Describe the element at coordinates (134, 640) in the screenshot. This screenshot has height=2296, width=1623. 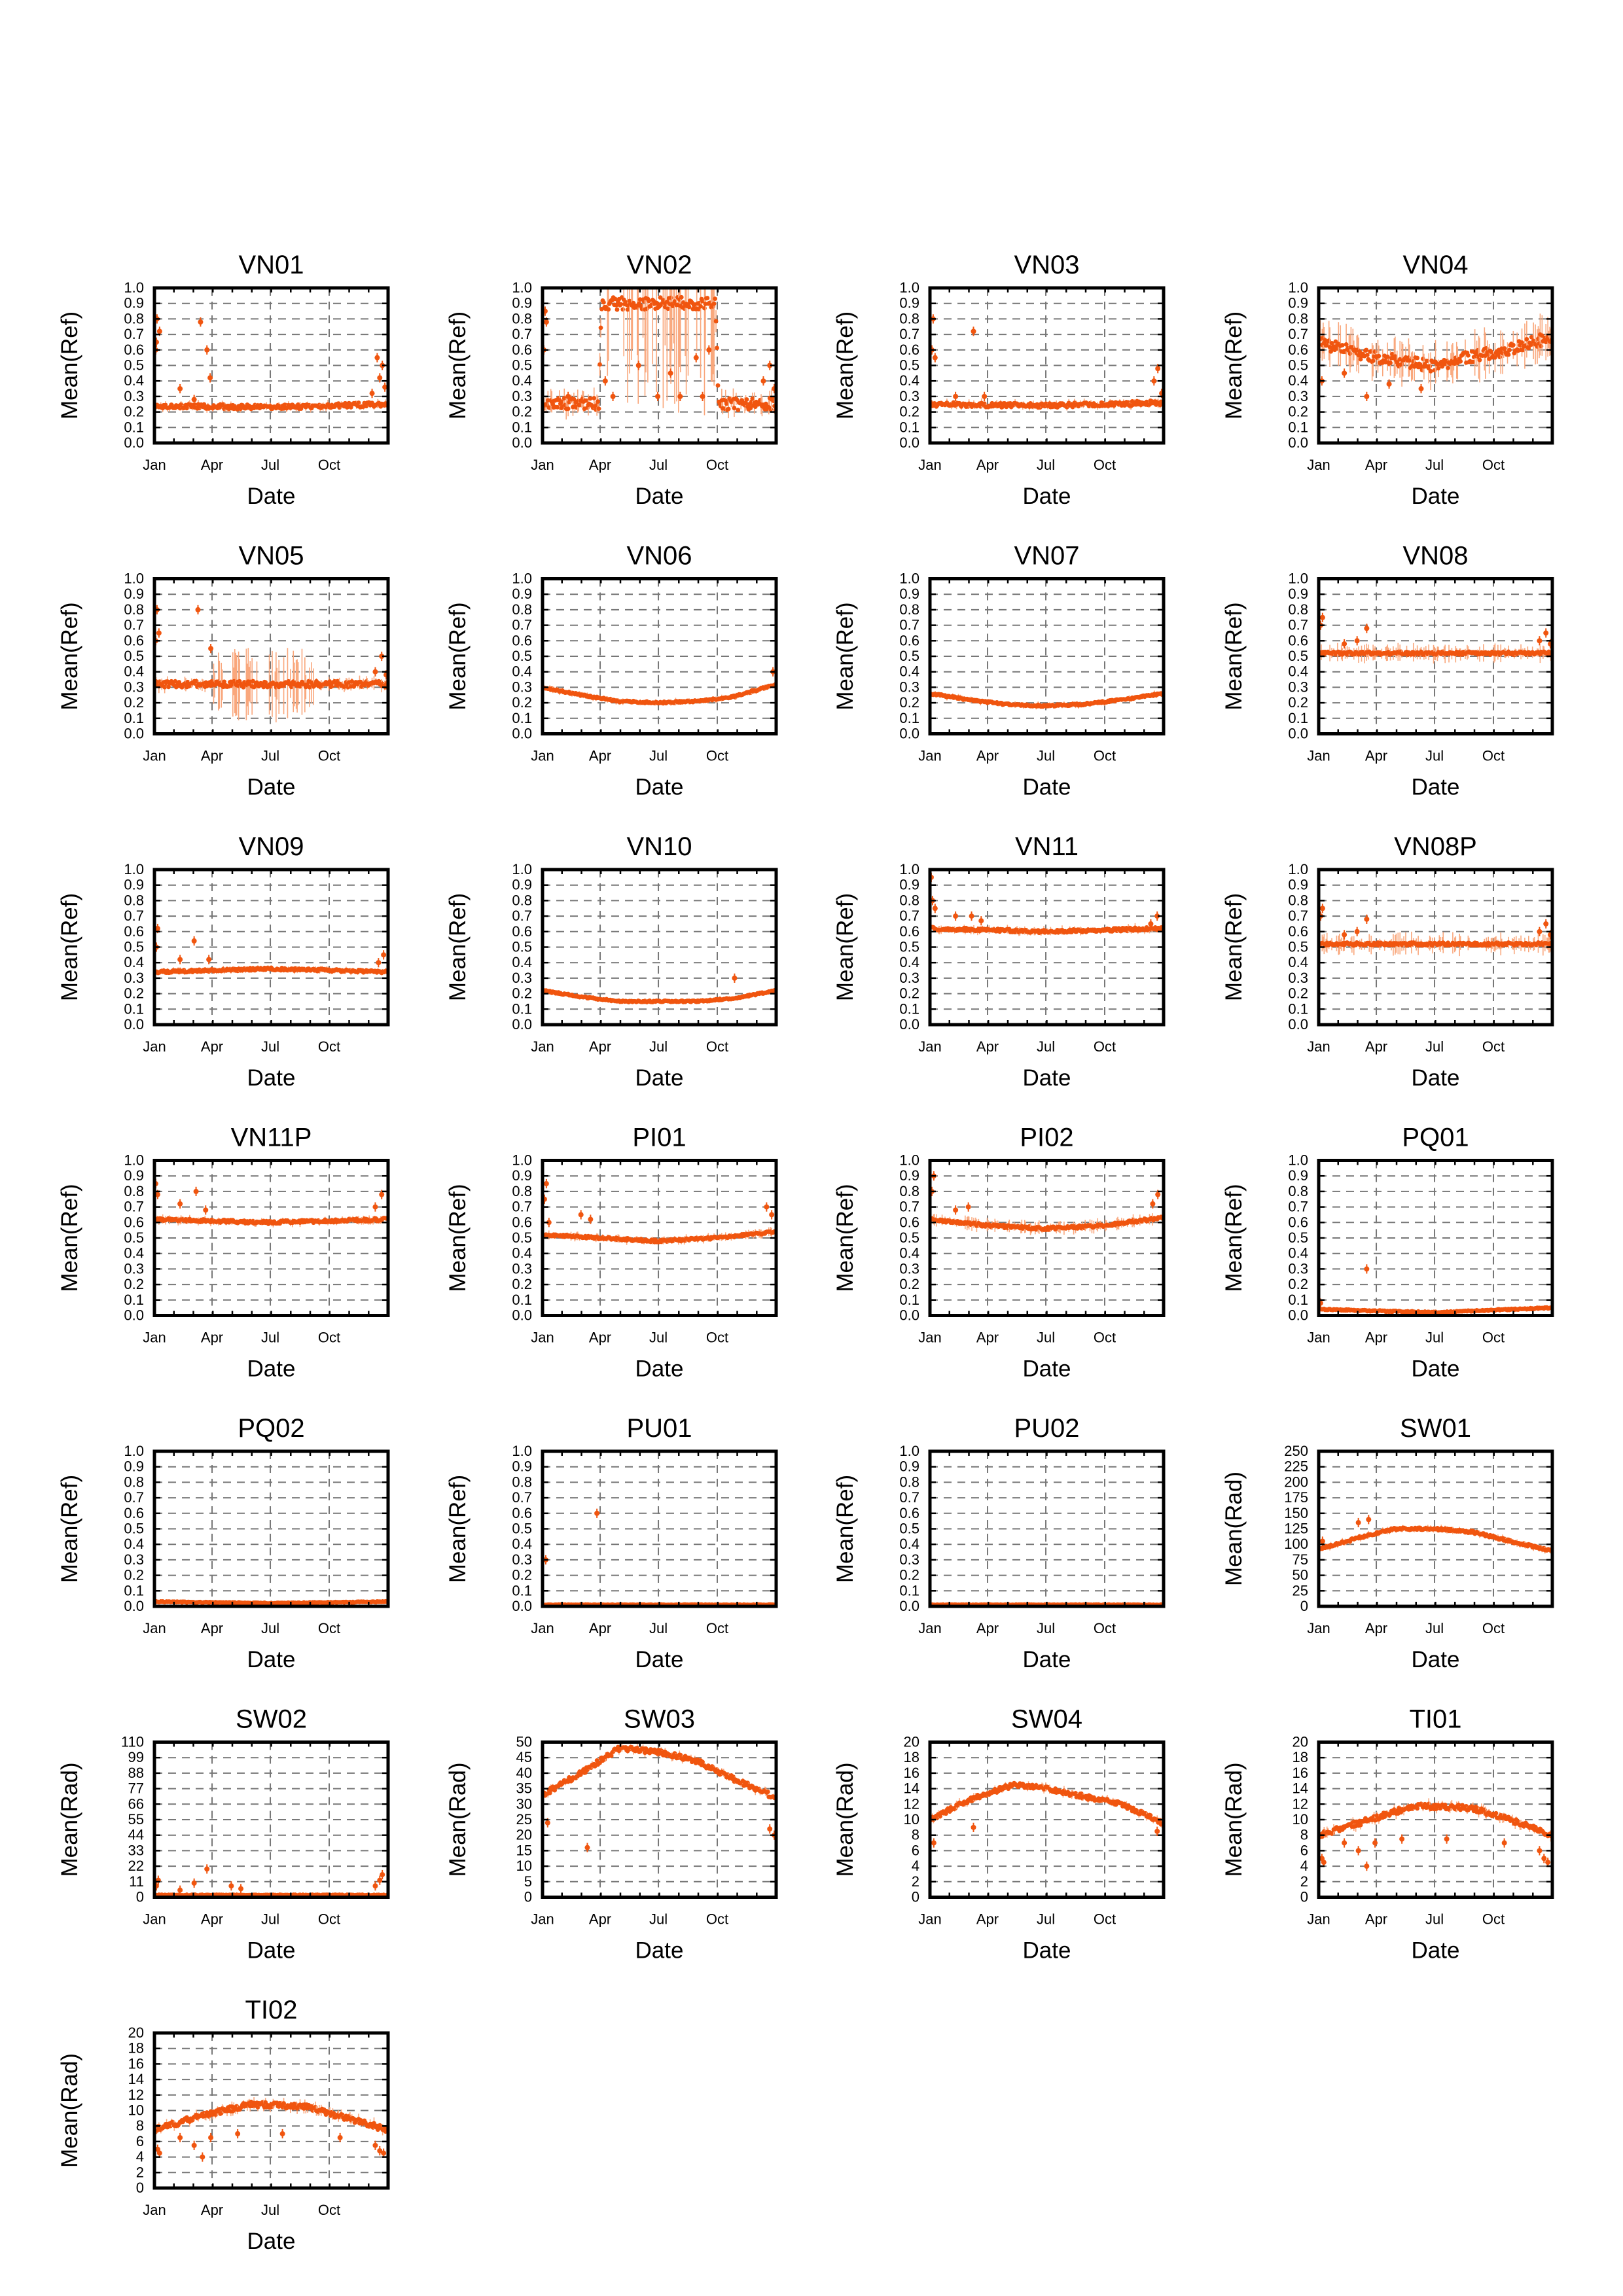
I see `chart-vn05-ytick-label: 0.6` at that location.